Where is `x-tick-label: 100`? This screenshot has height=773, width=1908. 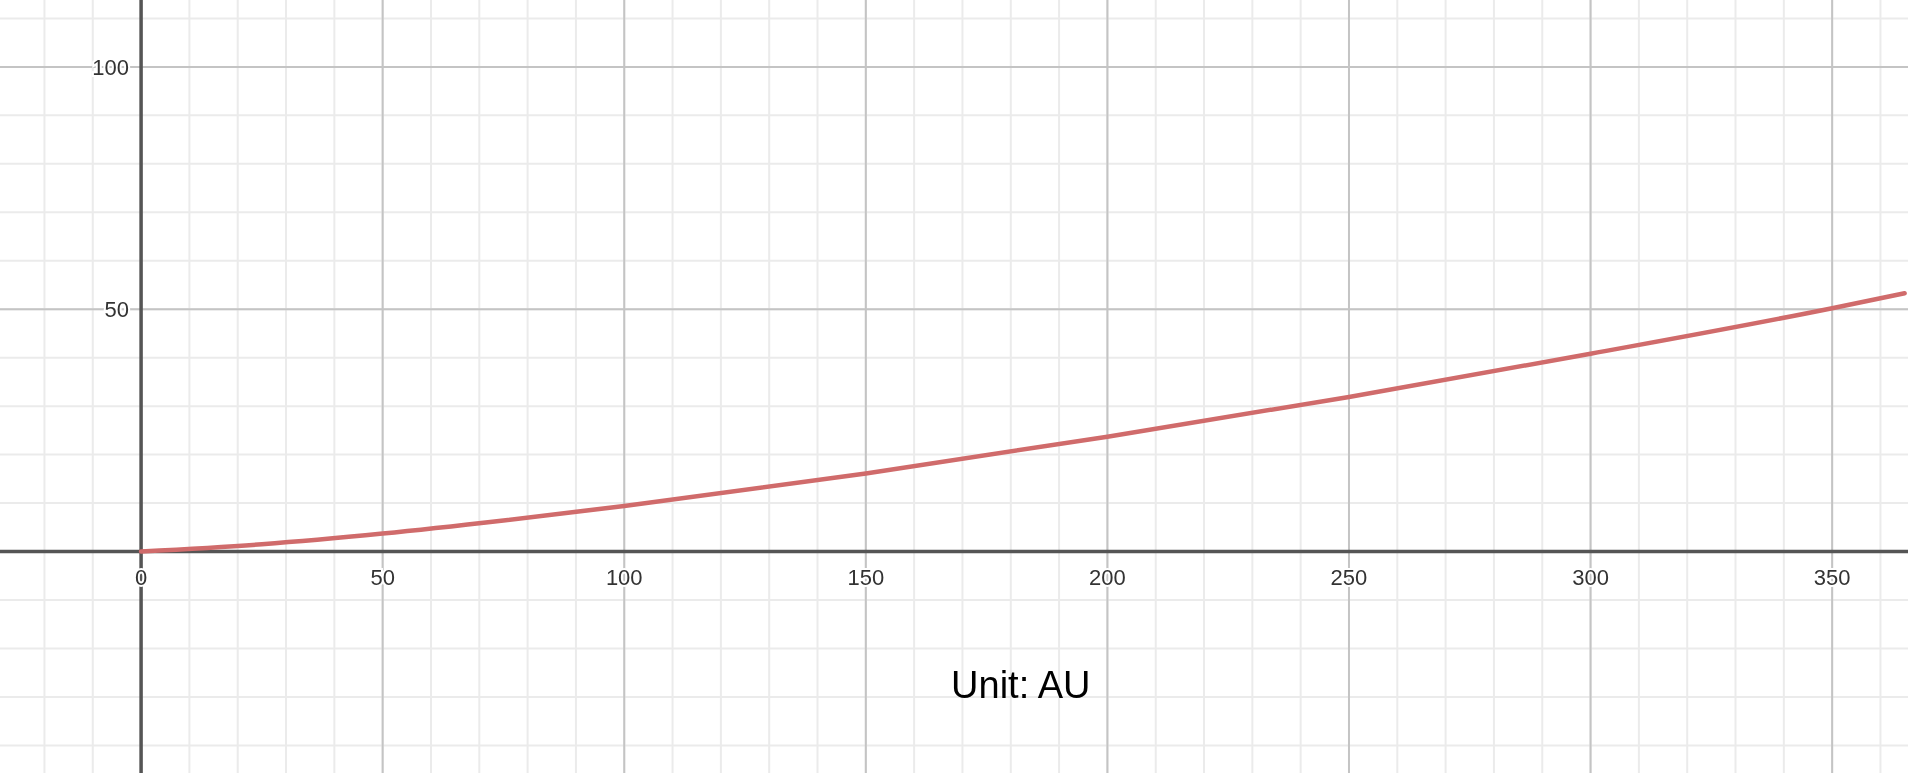 x-tick-label: 100 is located at coordinates (624, 577).